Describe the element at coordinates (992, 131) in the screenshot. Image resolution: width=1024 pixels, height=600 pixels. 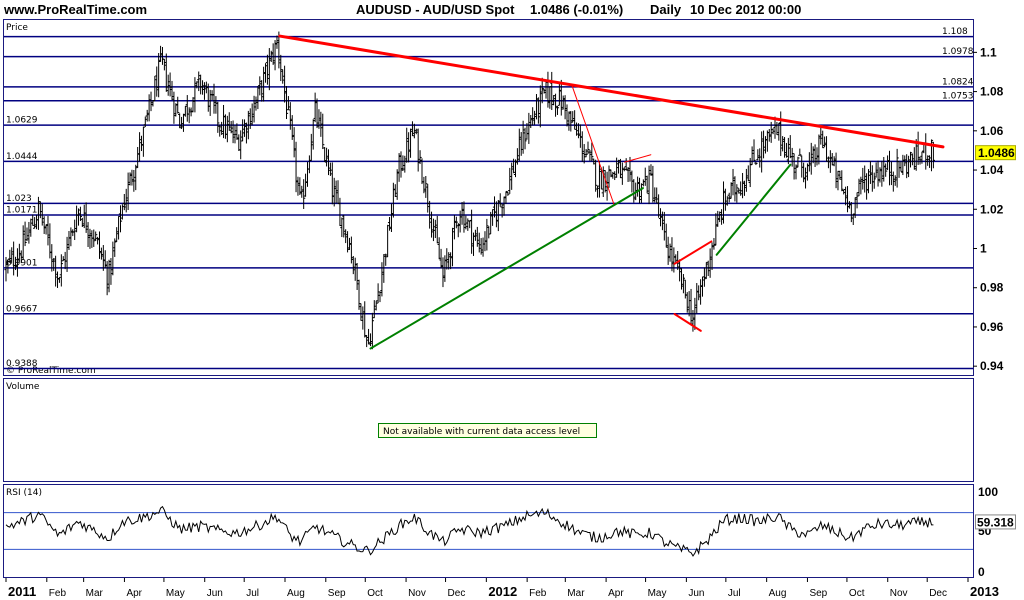
I see `price-tick-label: 1.06` at that location.